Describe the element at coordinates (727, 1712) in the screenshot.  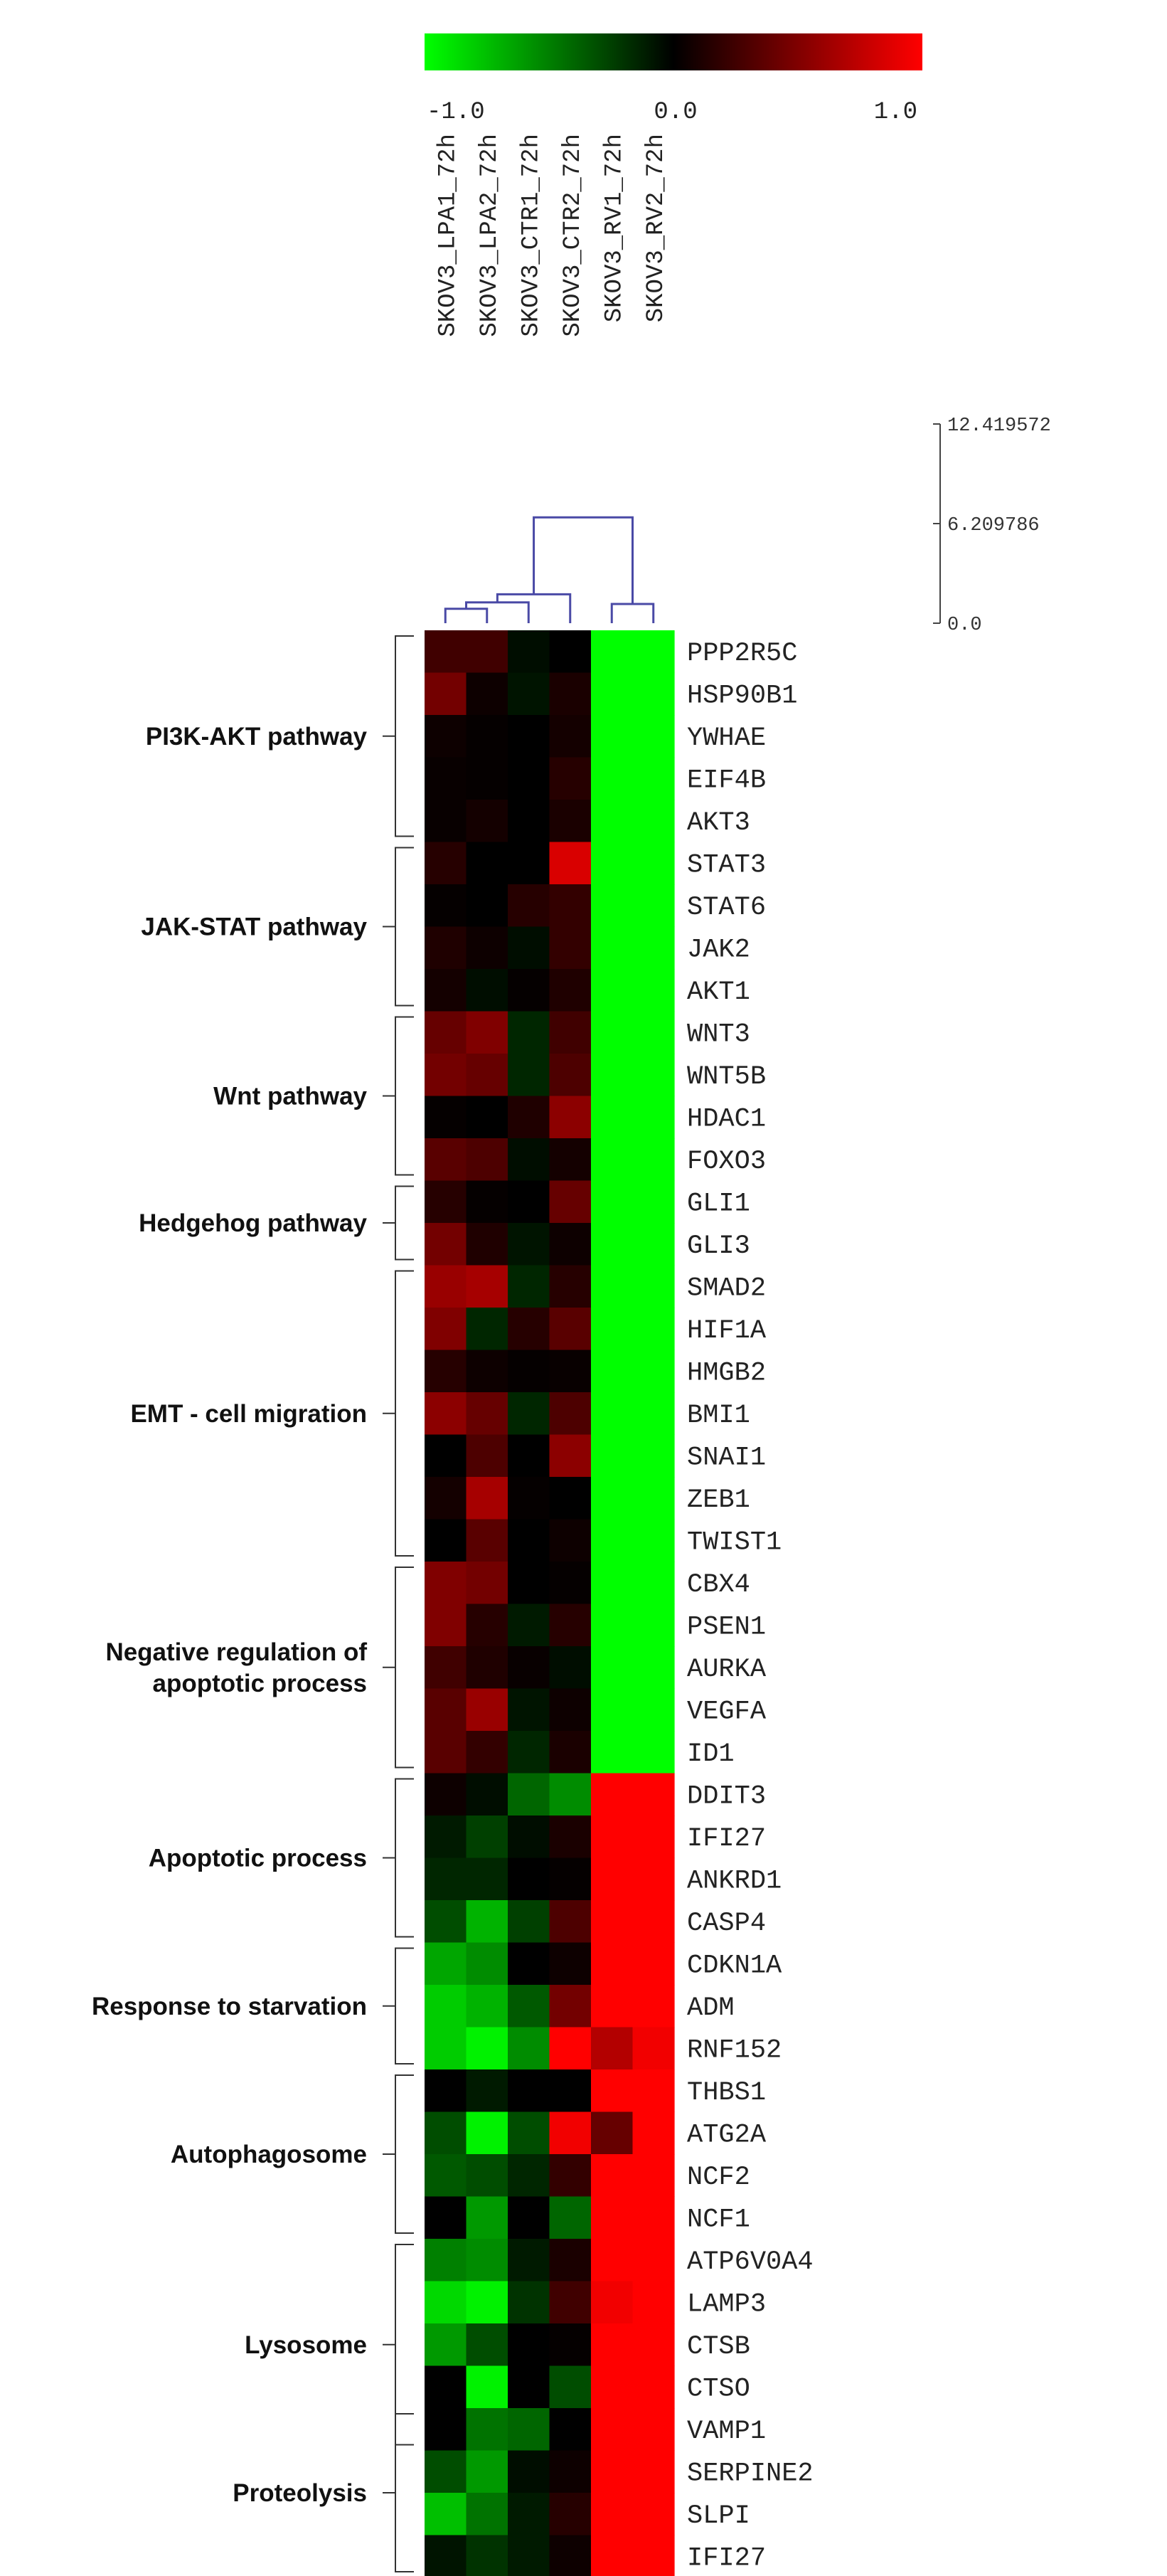
I see `row-label: VEGFA` at that location.